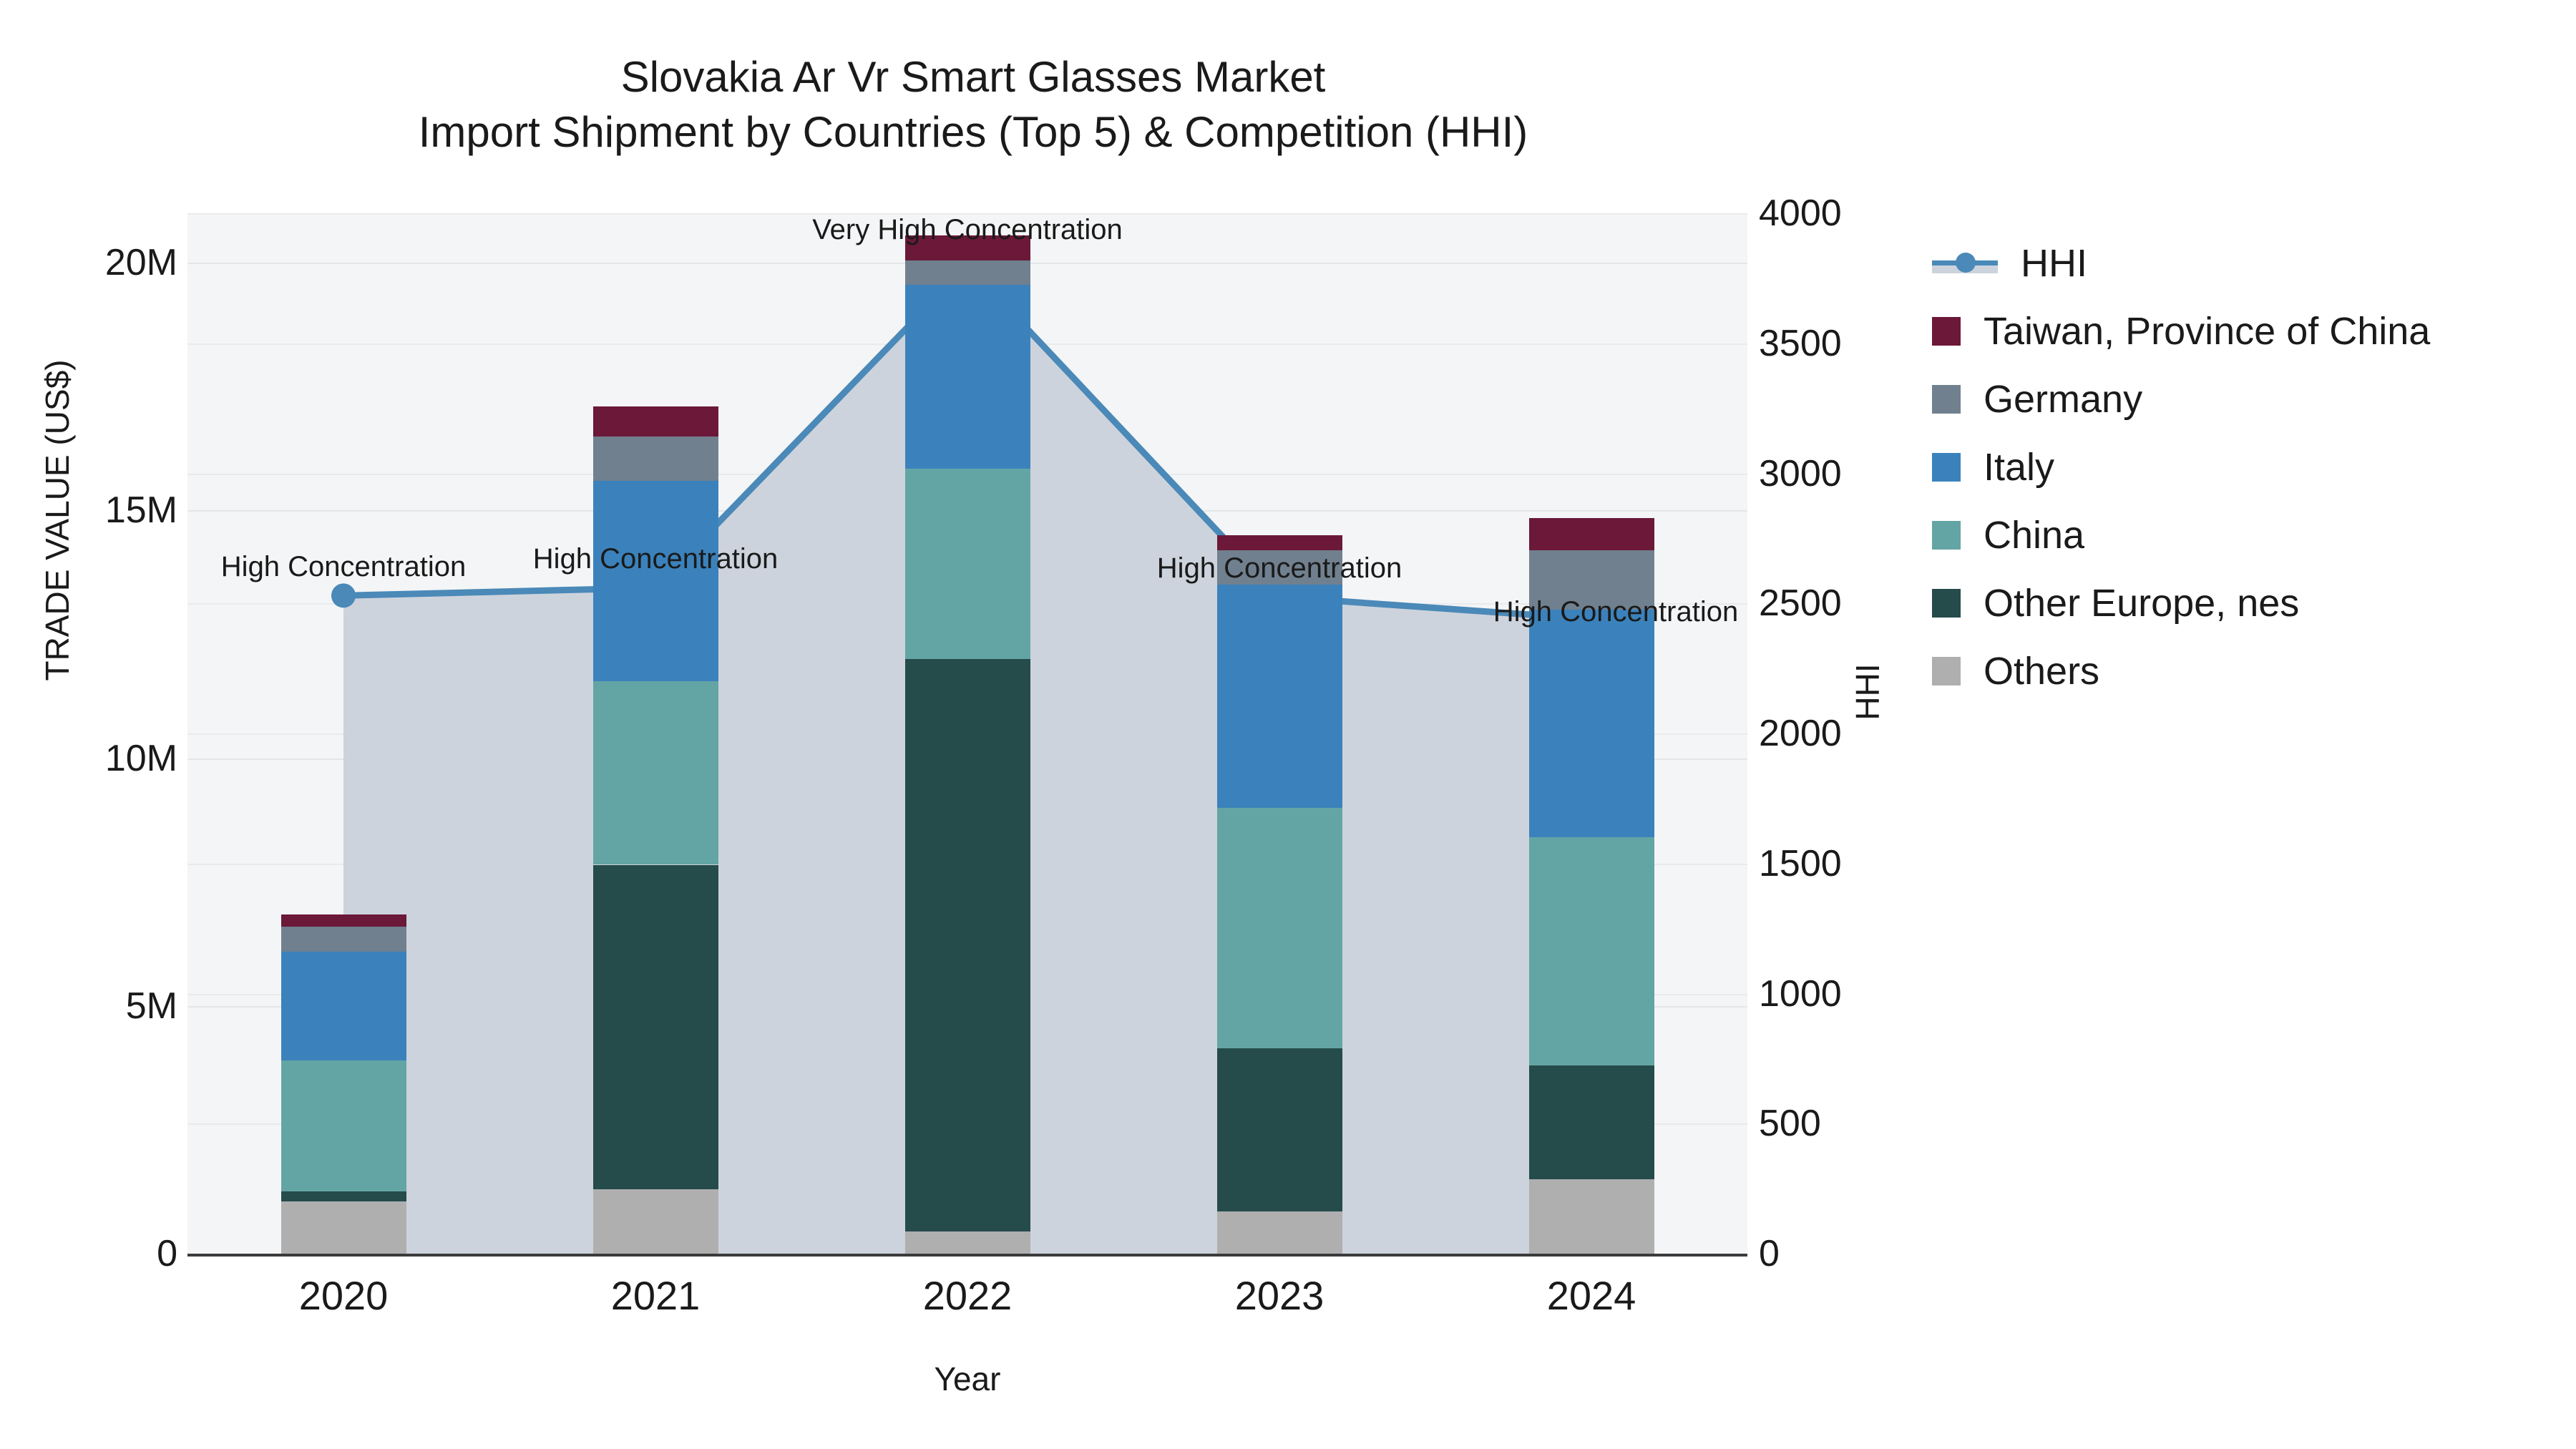 Image resolution: width=2576 pixels, height=1449 pixels. I want to click on legend-item-label: Other Europe, nes, so click(2142, 603).